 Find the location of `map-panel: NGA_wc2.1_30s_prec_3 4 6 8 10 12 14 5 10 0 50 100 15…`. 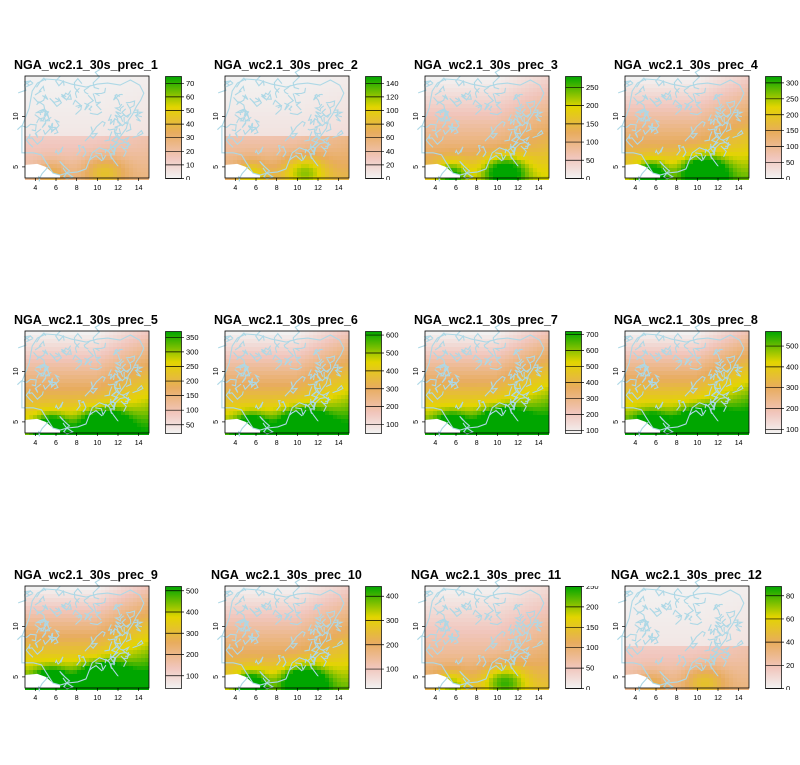

map-panel: NGA_wc2.1_30s_prec_3 4 6 8 10 12 14 5 10 0 50 100 15… is located at coordinates (500, 127).